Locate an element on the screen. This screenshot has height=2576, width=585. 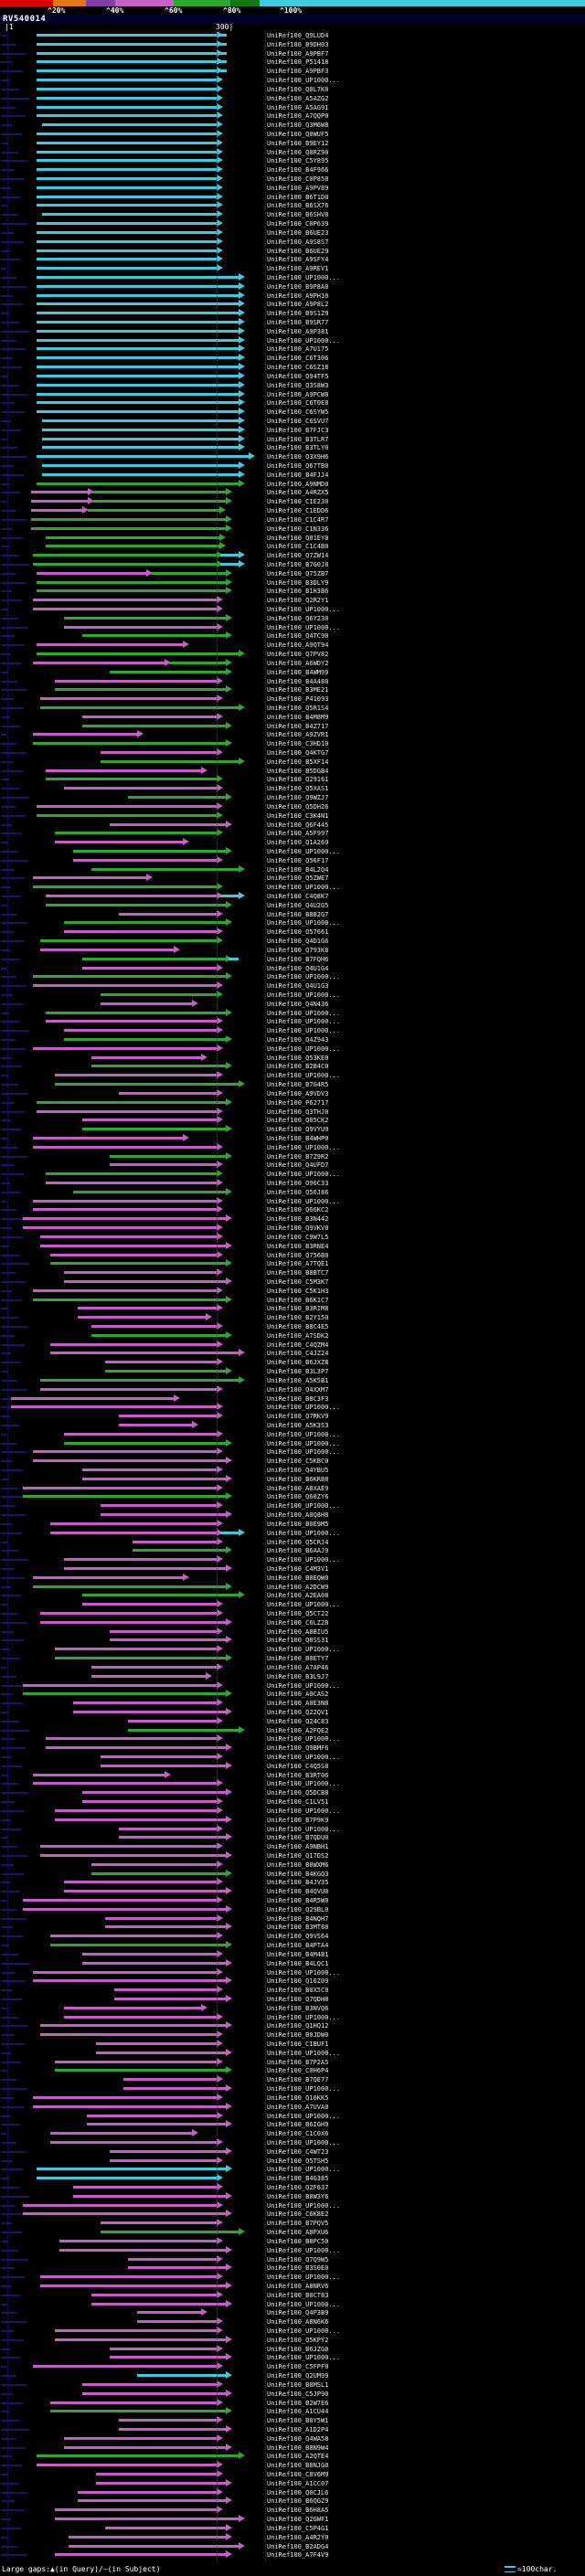
alignment-row: UniRef100_A7UVA0 is located at coordinates (293, 2107).